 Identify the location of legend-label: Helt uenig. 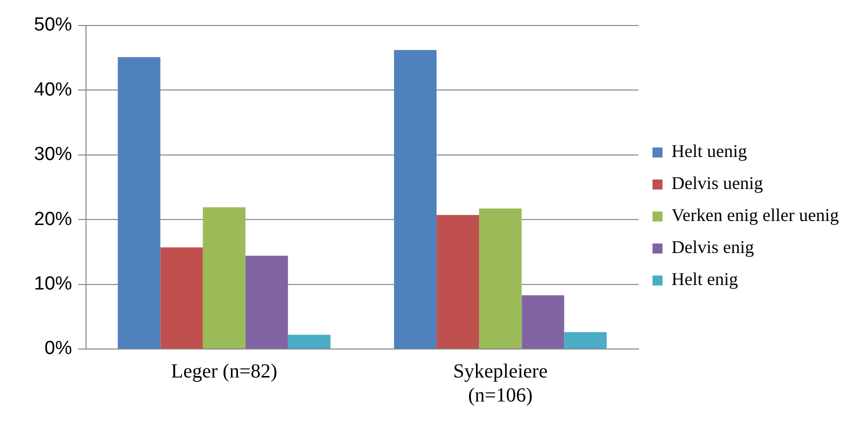
(709, 151).